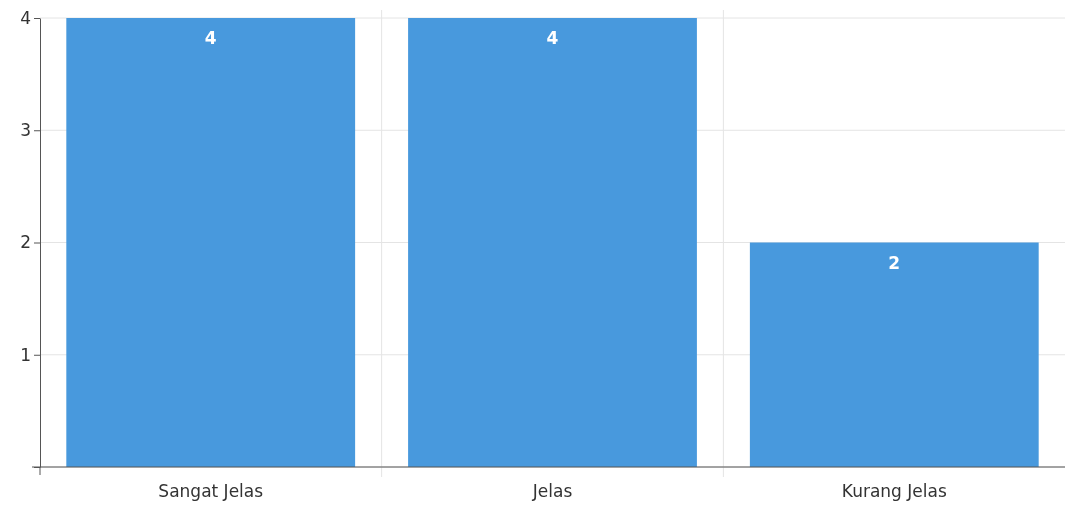 This screenshot has height=507, width=1065. Describe the element at coordinates (25, 17) in the screenshot. I see `y-tick-label: 4` at that location.